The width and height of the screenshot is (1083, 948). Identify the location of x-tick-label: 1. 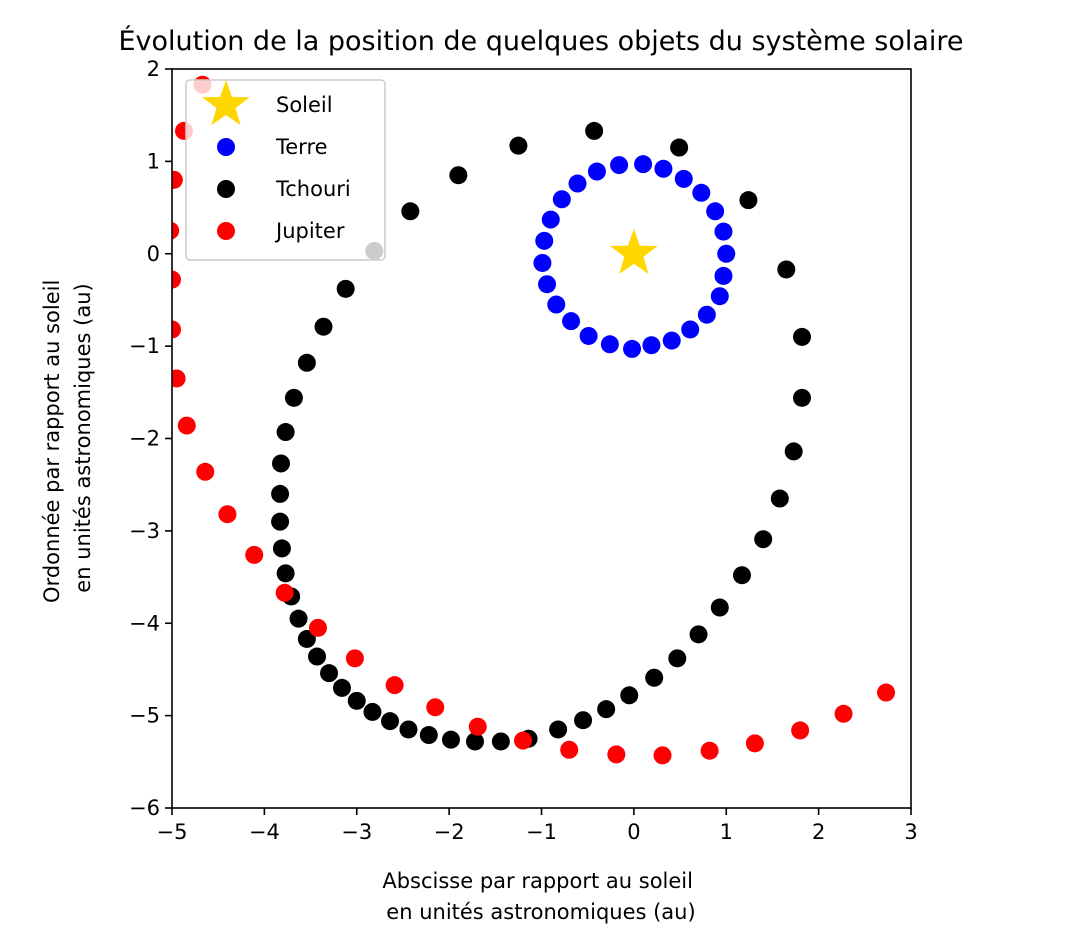
(726, 832).